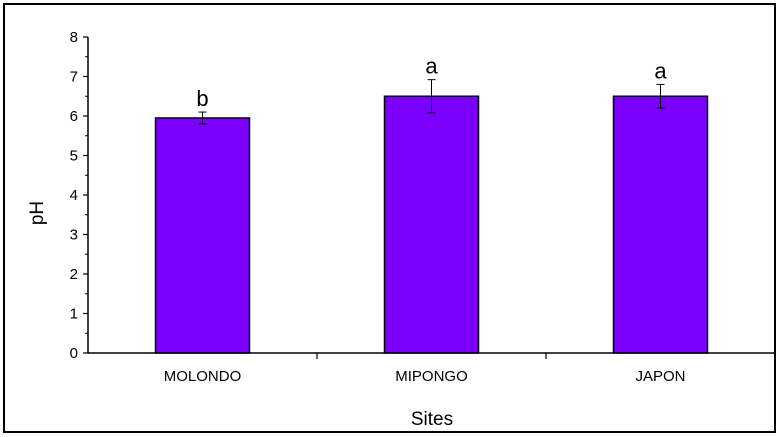 This screenshot has width=781, height=437. What do you see at coordinates (74, 116) in the screenshot?
I see `y-tick-label: 6` at bounding box center [74, 116].